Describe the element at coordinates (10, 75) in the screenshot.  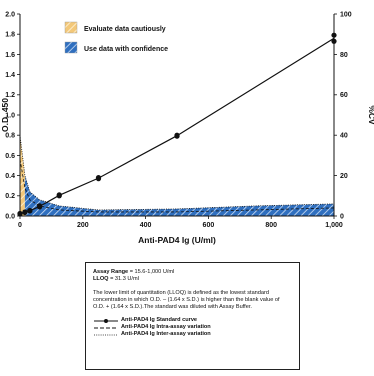
I see `y-tick-label: 1.4` at that location.